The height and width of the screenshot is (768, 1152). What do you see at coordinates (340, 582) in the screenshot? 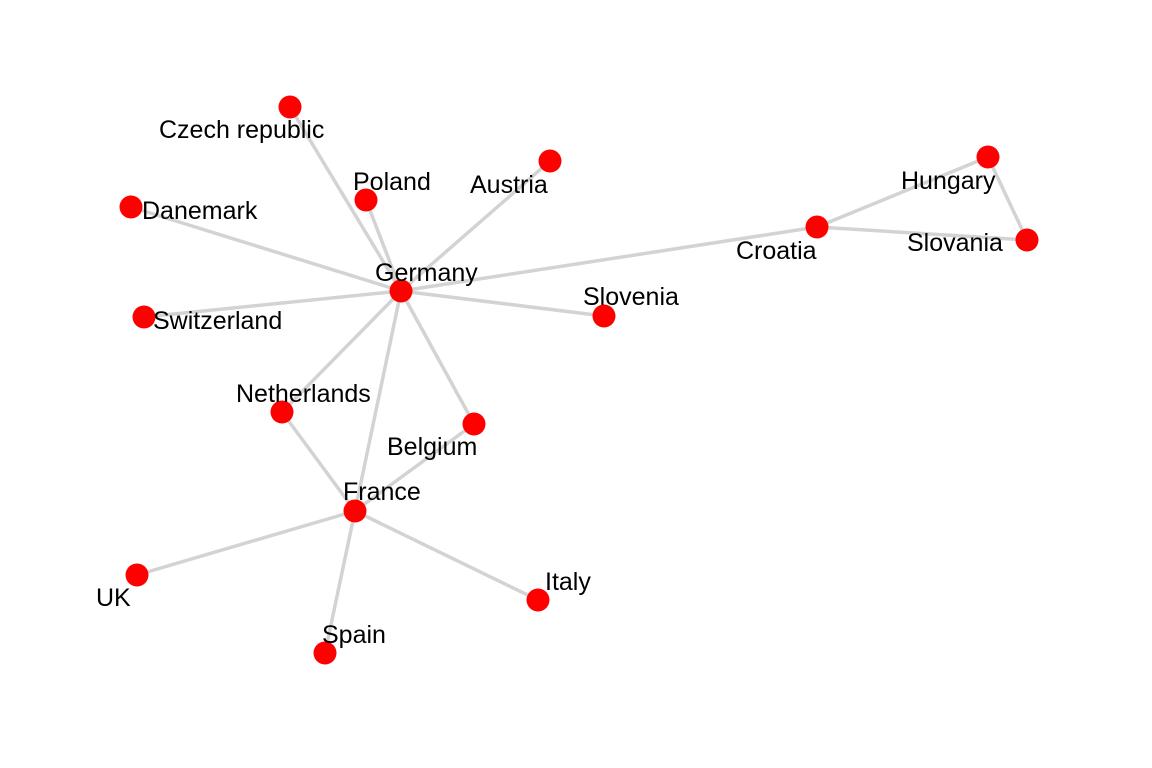
I see `edge-france-spain` at bounding box center [340, 582].